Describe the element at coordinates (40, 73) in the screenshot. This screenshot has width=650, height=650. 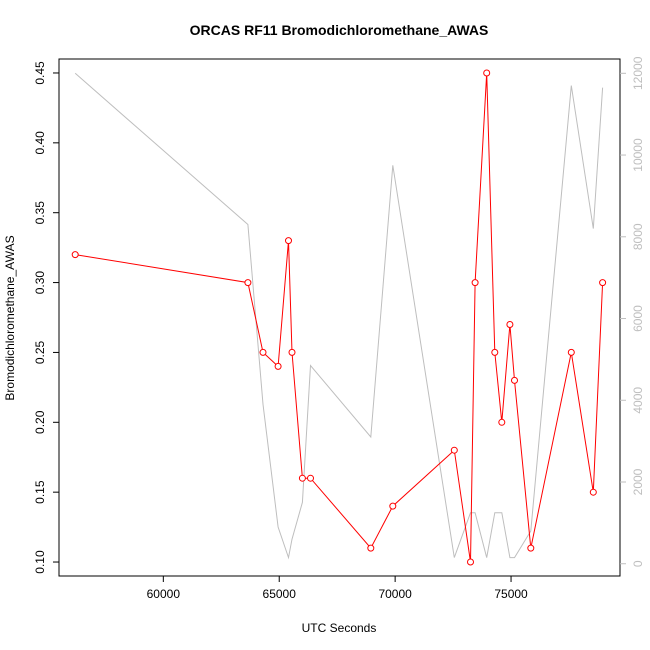
I see `y-axis-tick-label: 0.45` at that location.